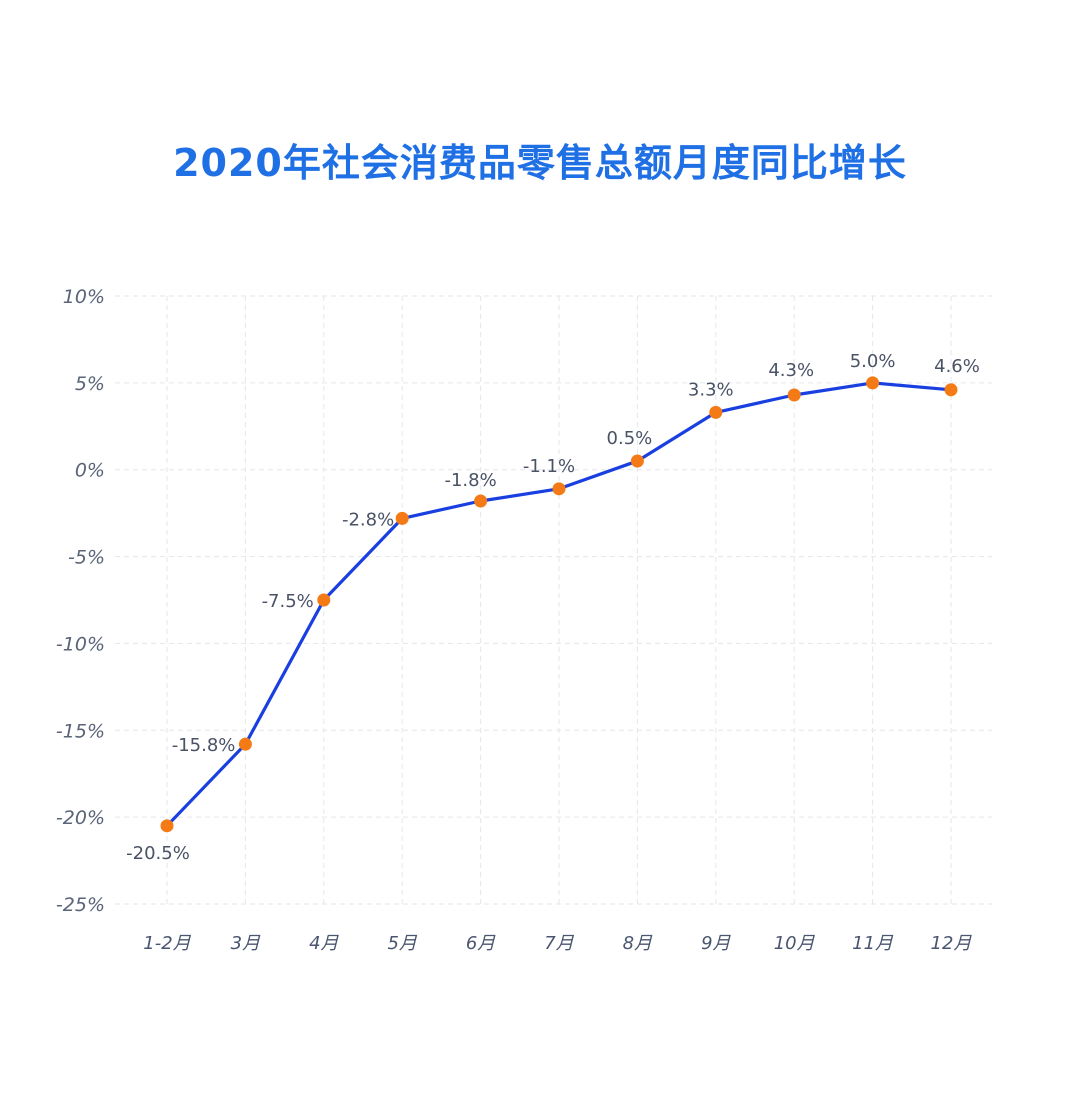  I want to click on x-tick-label: 4月, so click(324, 943).